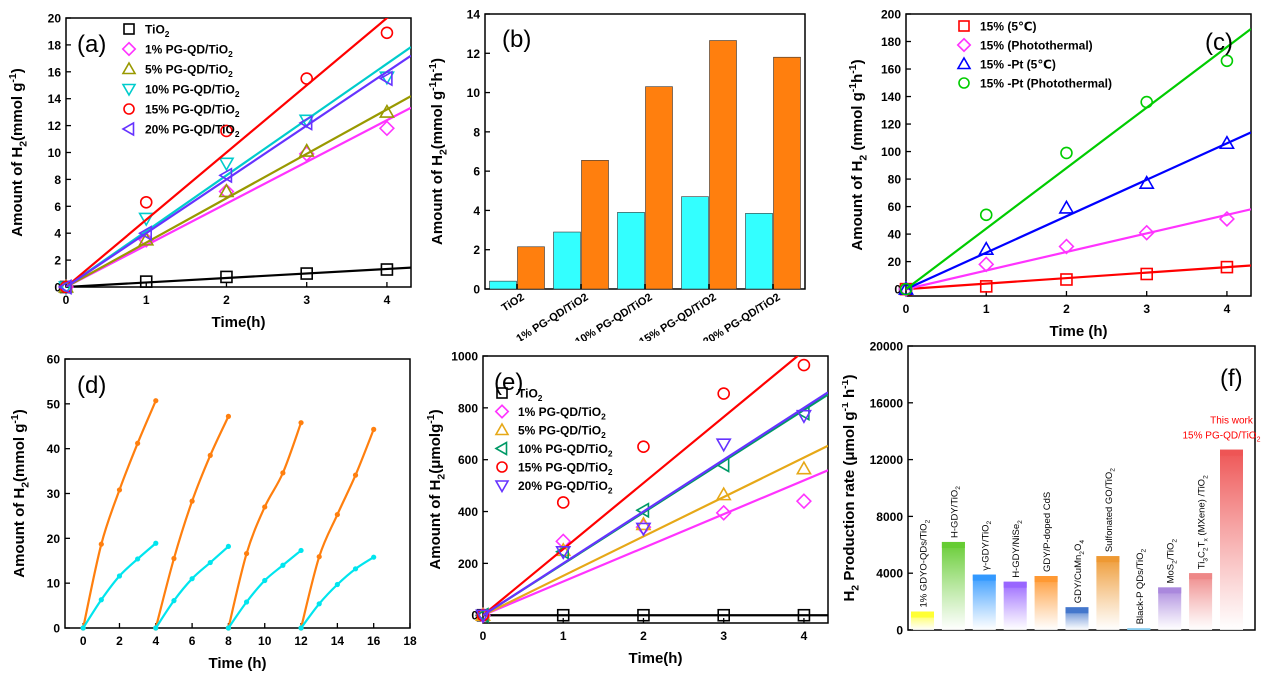 The height and width of the screenshot is (683, 1267). What do you see at coordinates (895, 180) in the screenshot?
I see `y-tick-label: 80` at bounding box center [895, 180].